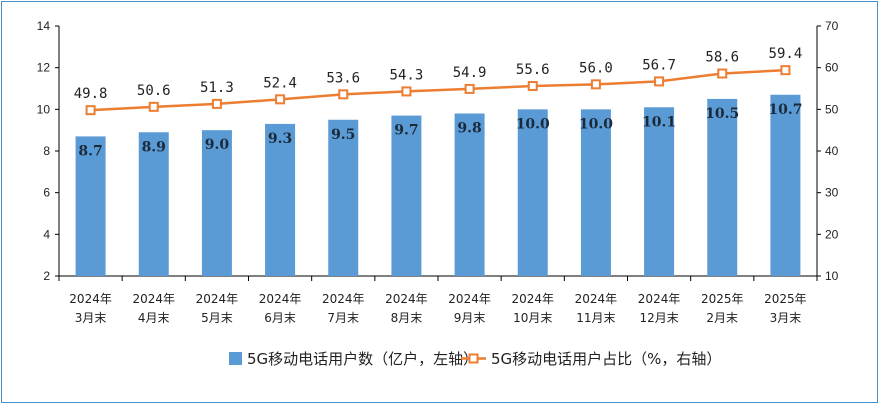  What do you see at coordinates (343, 135) in the screenshot?
I see `bar-value-label: 9.5` at bounding box center [343, 135].